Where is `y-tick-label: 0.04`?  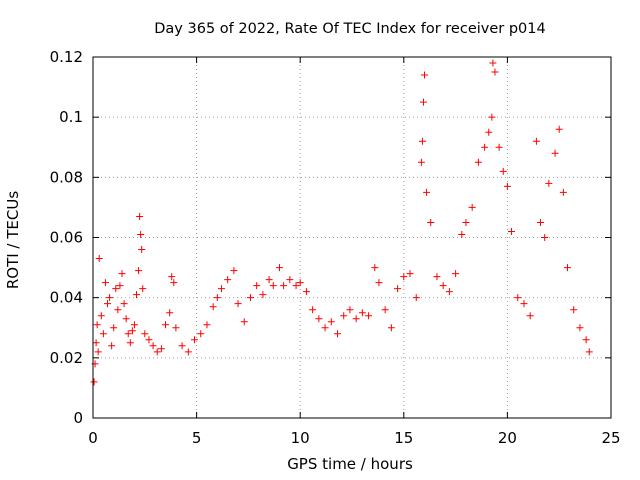 y-tick-label: 0.04 is located at coordinates (66, 298).